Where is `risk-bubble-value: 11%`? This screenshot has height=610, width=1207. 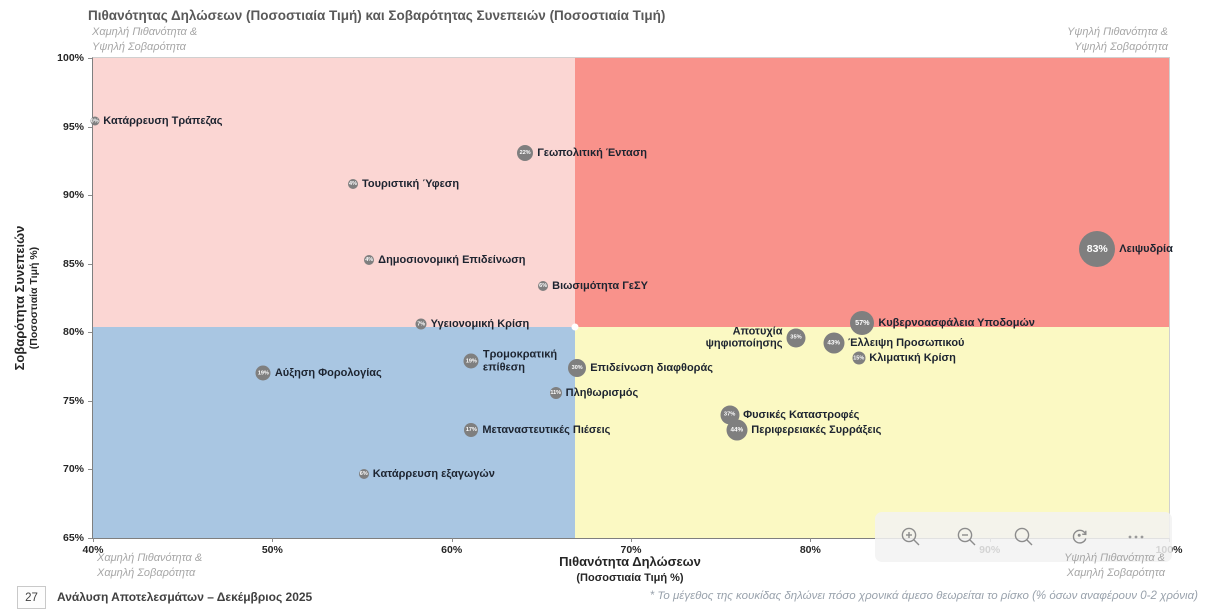 risk-bubble-value: 11% is located at coordinates (556, 392).